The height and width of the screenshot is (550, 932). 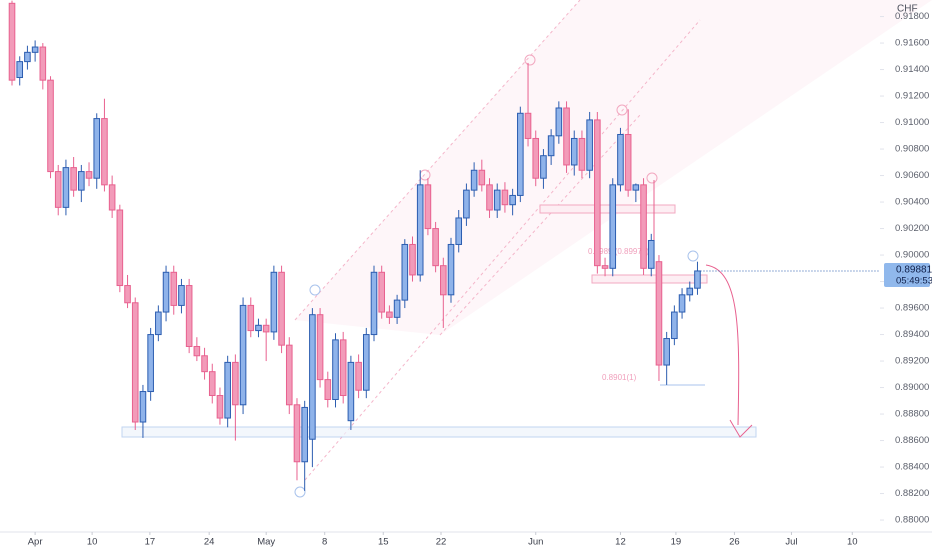 What do you see at coordinates (535, 542) in the screenshot?
I see `x-tick-label: Jun` at bounding box center [535, 542].